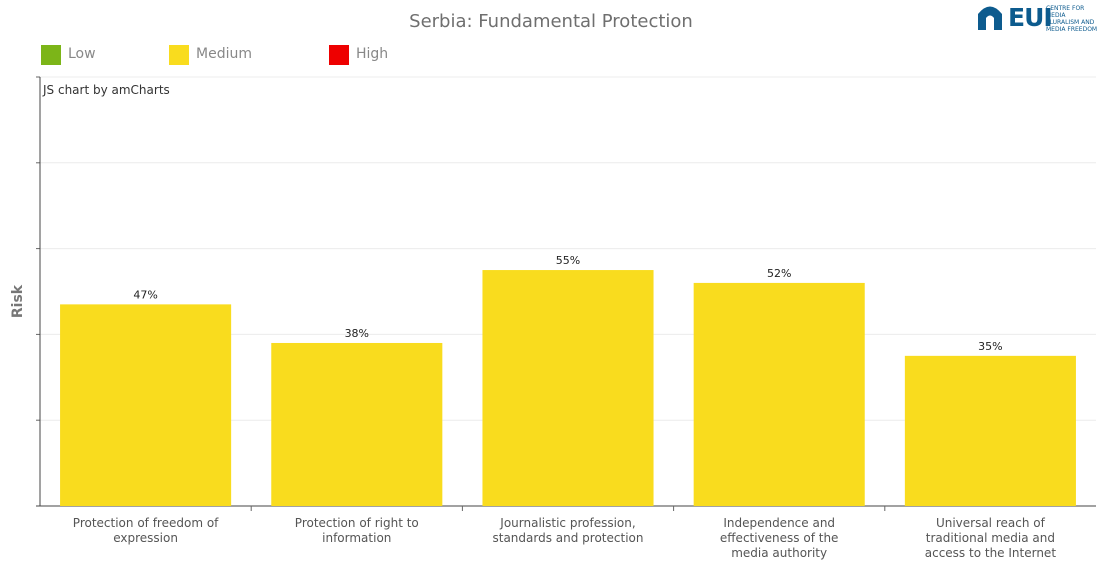 The width and height of the screenshot is (1102, 564). What do you see at coordinates (372, 54) in the screenshot?
I see `legend-label-high: High` at bounding box center [372, 54].